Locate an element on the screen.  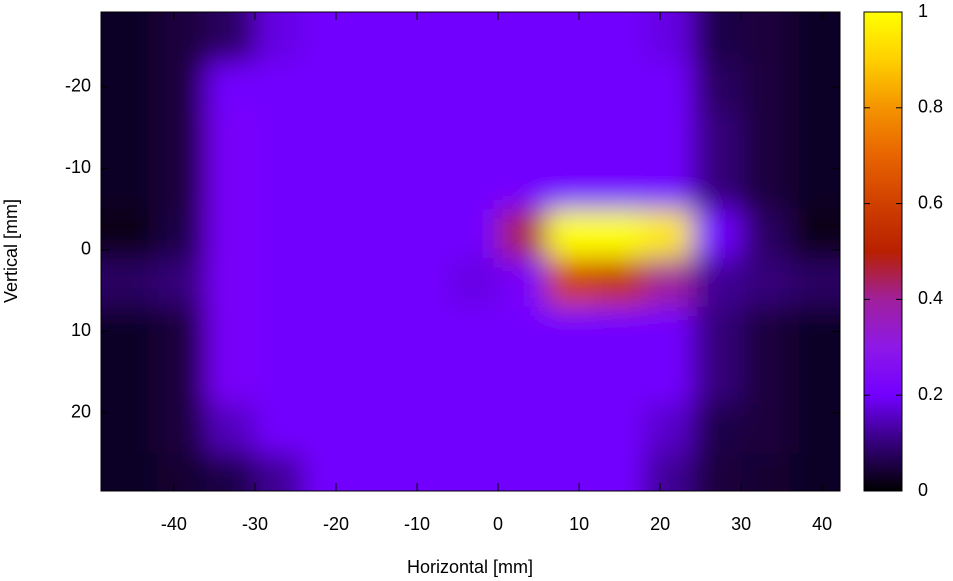
x-tick-label: 10 is located at coordinates (579, 524).